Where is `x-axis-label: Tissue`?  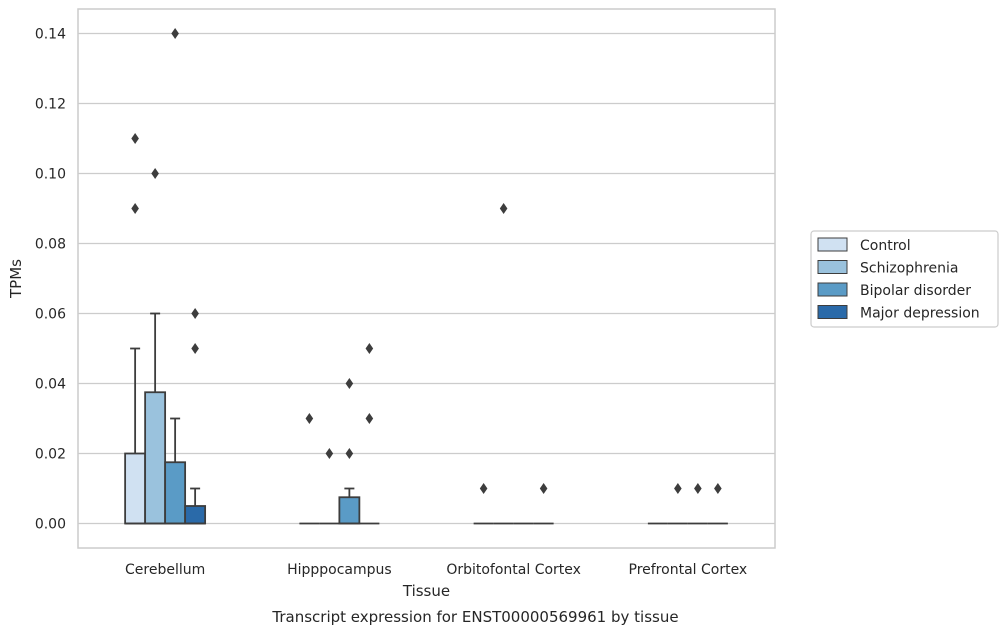
x-axis-label: Tissue is located at coordinates (426, 591).